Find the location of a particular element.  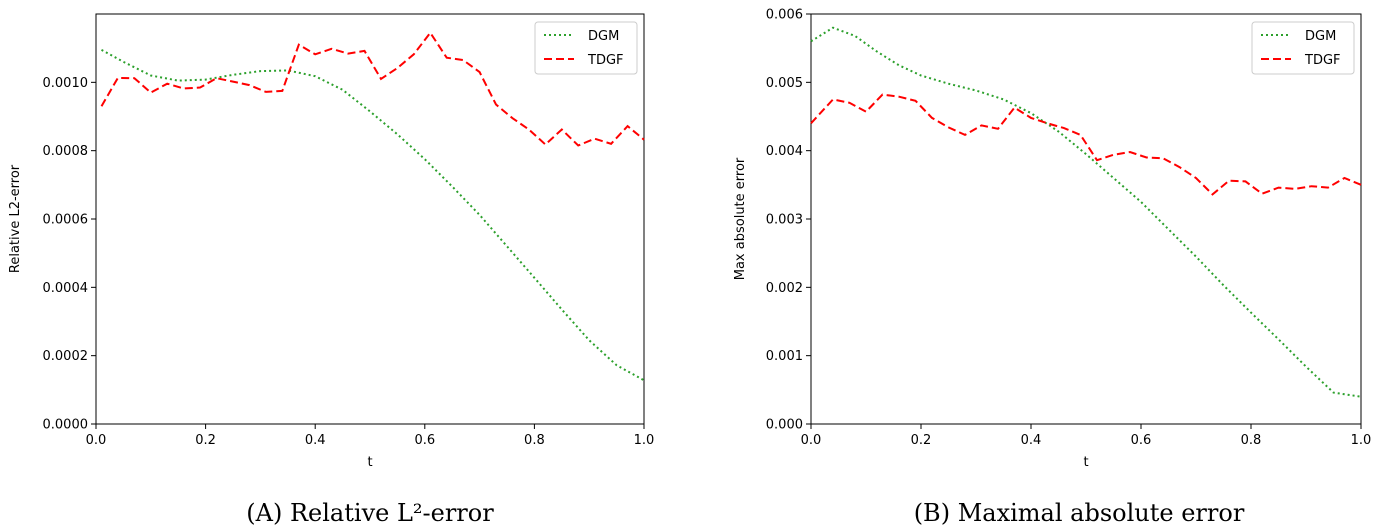

legend-a: DGM TDGF is located at coordinates (586, 48).